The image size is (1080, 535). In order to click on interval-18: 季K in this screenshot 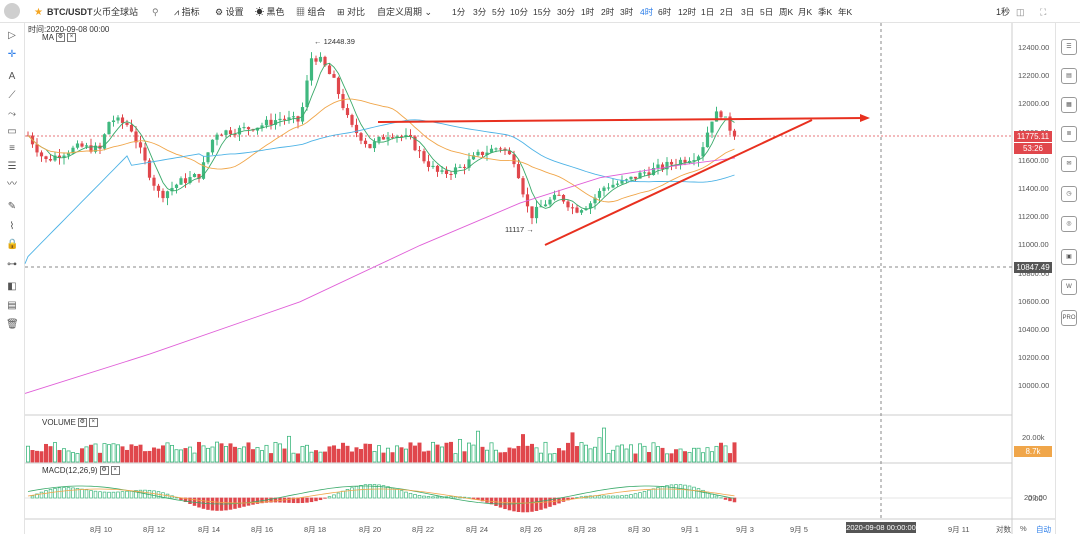, I will do `click(825, 12)`.